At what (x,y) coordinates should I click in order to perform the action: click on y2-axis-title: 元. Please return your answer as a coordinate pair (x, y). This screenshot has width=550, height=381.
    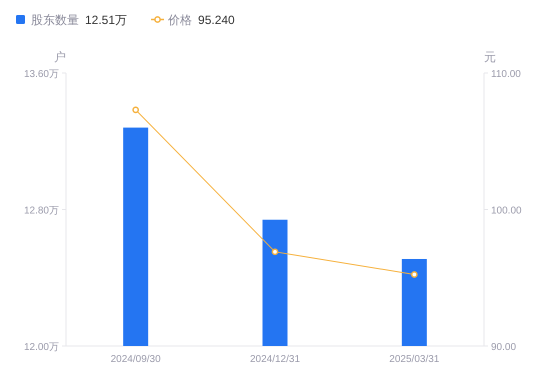
    Looking at the image, I should click on (490, 57).